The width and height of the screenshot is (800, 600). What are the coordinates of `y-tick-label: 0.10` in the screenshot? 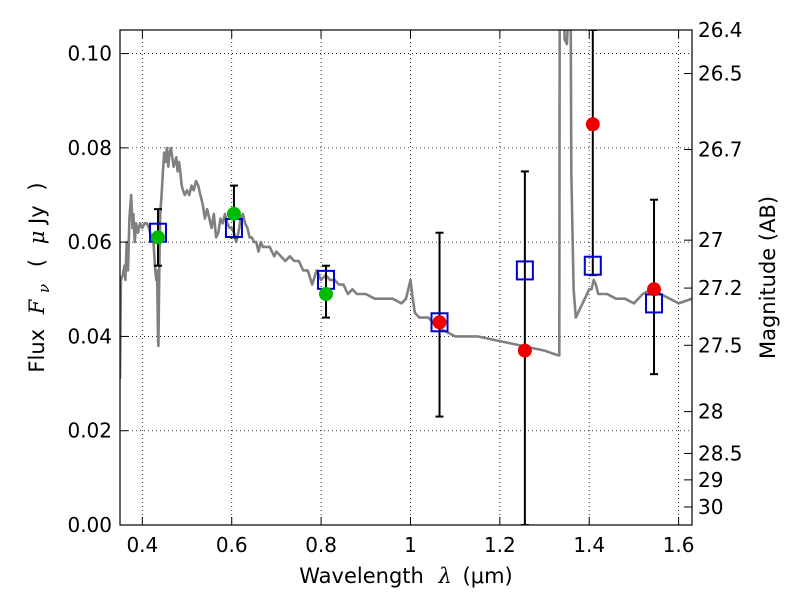 It's located at (89, 54).